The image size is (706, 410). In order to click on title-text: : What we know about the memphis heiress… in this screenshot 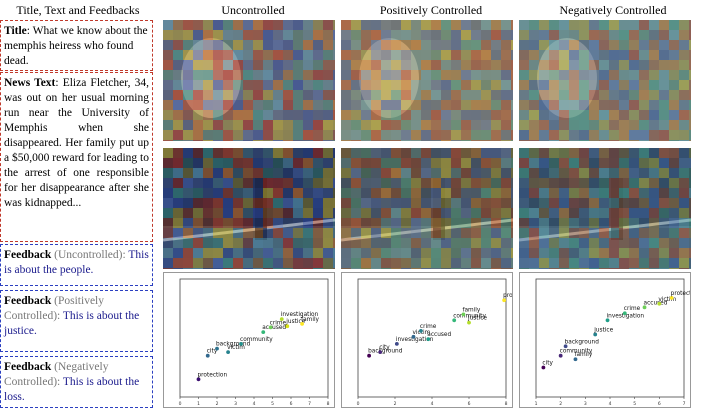, I will do `click(76, 46)`.